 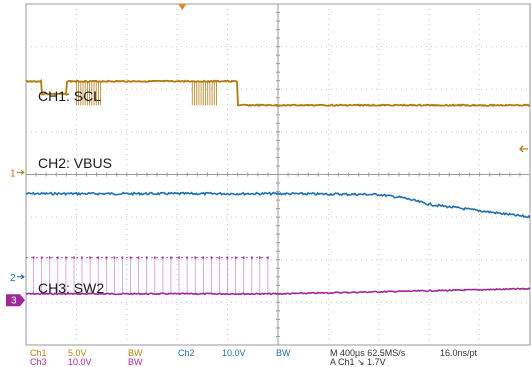 What do you see at coordinates (21, 172) in the screenshot?
I see `ch1-ground-arrow` at bounding box center [21, 172].